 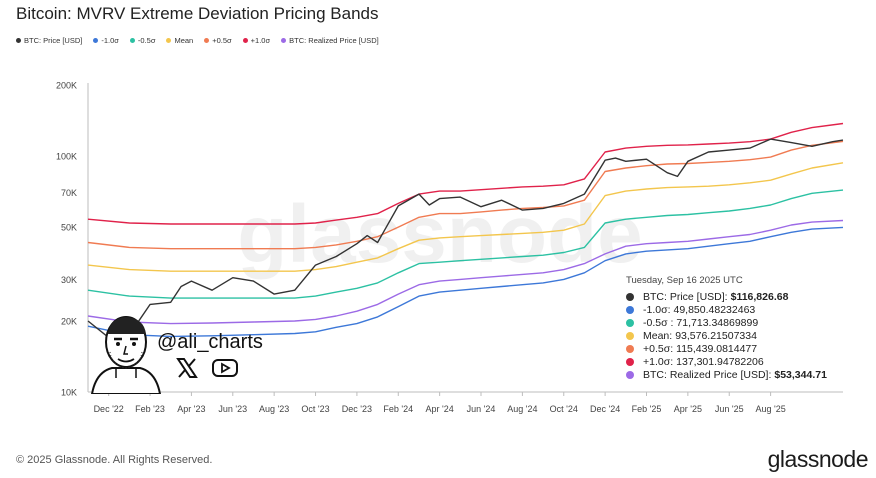 What do you see at coordinates (440, 409) in the screenshot?
I see `x-tick-label: Apr '24` at bounding box center [440, 409].